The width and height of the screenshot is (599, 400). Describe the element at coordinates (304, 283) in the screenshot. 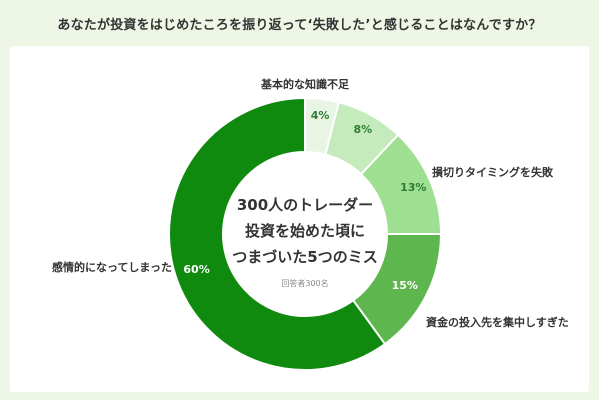

I see `respondent-note: 回答者300名` at that location.